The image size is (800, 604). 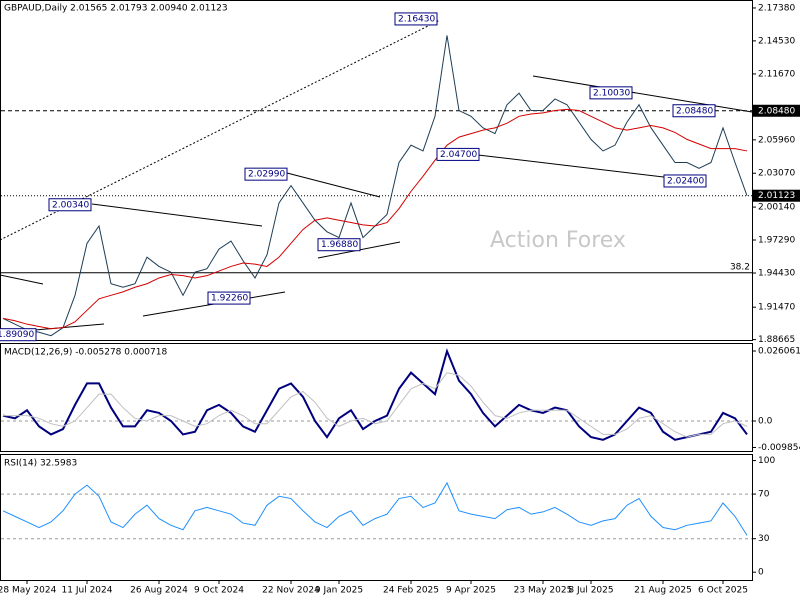 What do you see at coordinates (776, 274) in the screenshot?
I see `y-tick-label: 1.94430` at bounding box center [776, 274].